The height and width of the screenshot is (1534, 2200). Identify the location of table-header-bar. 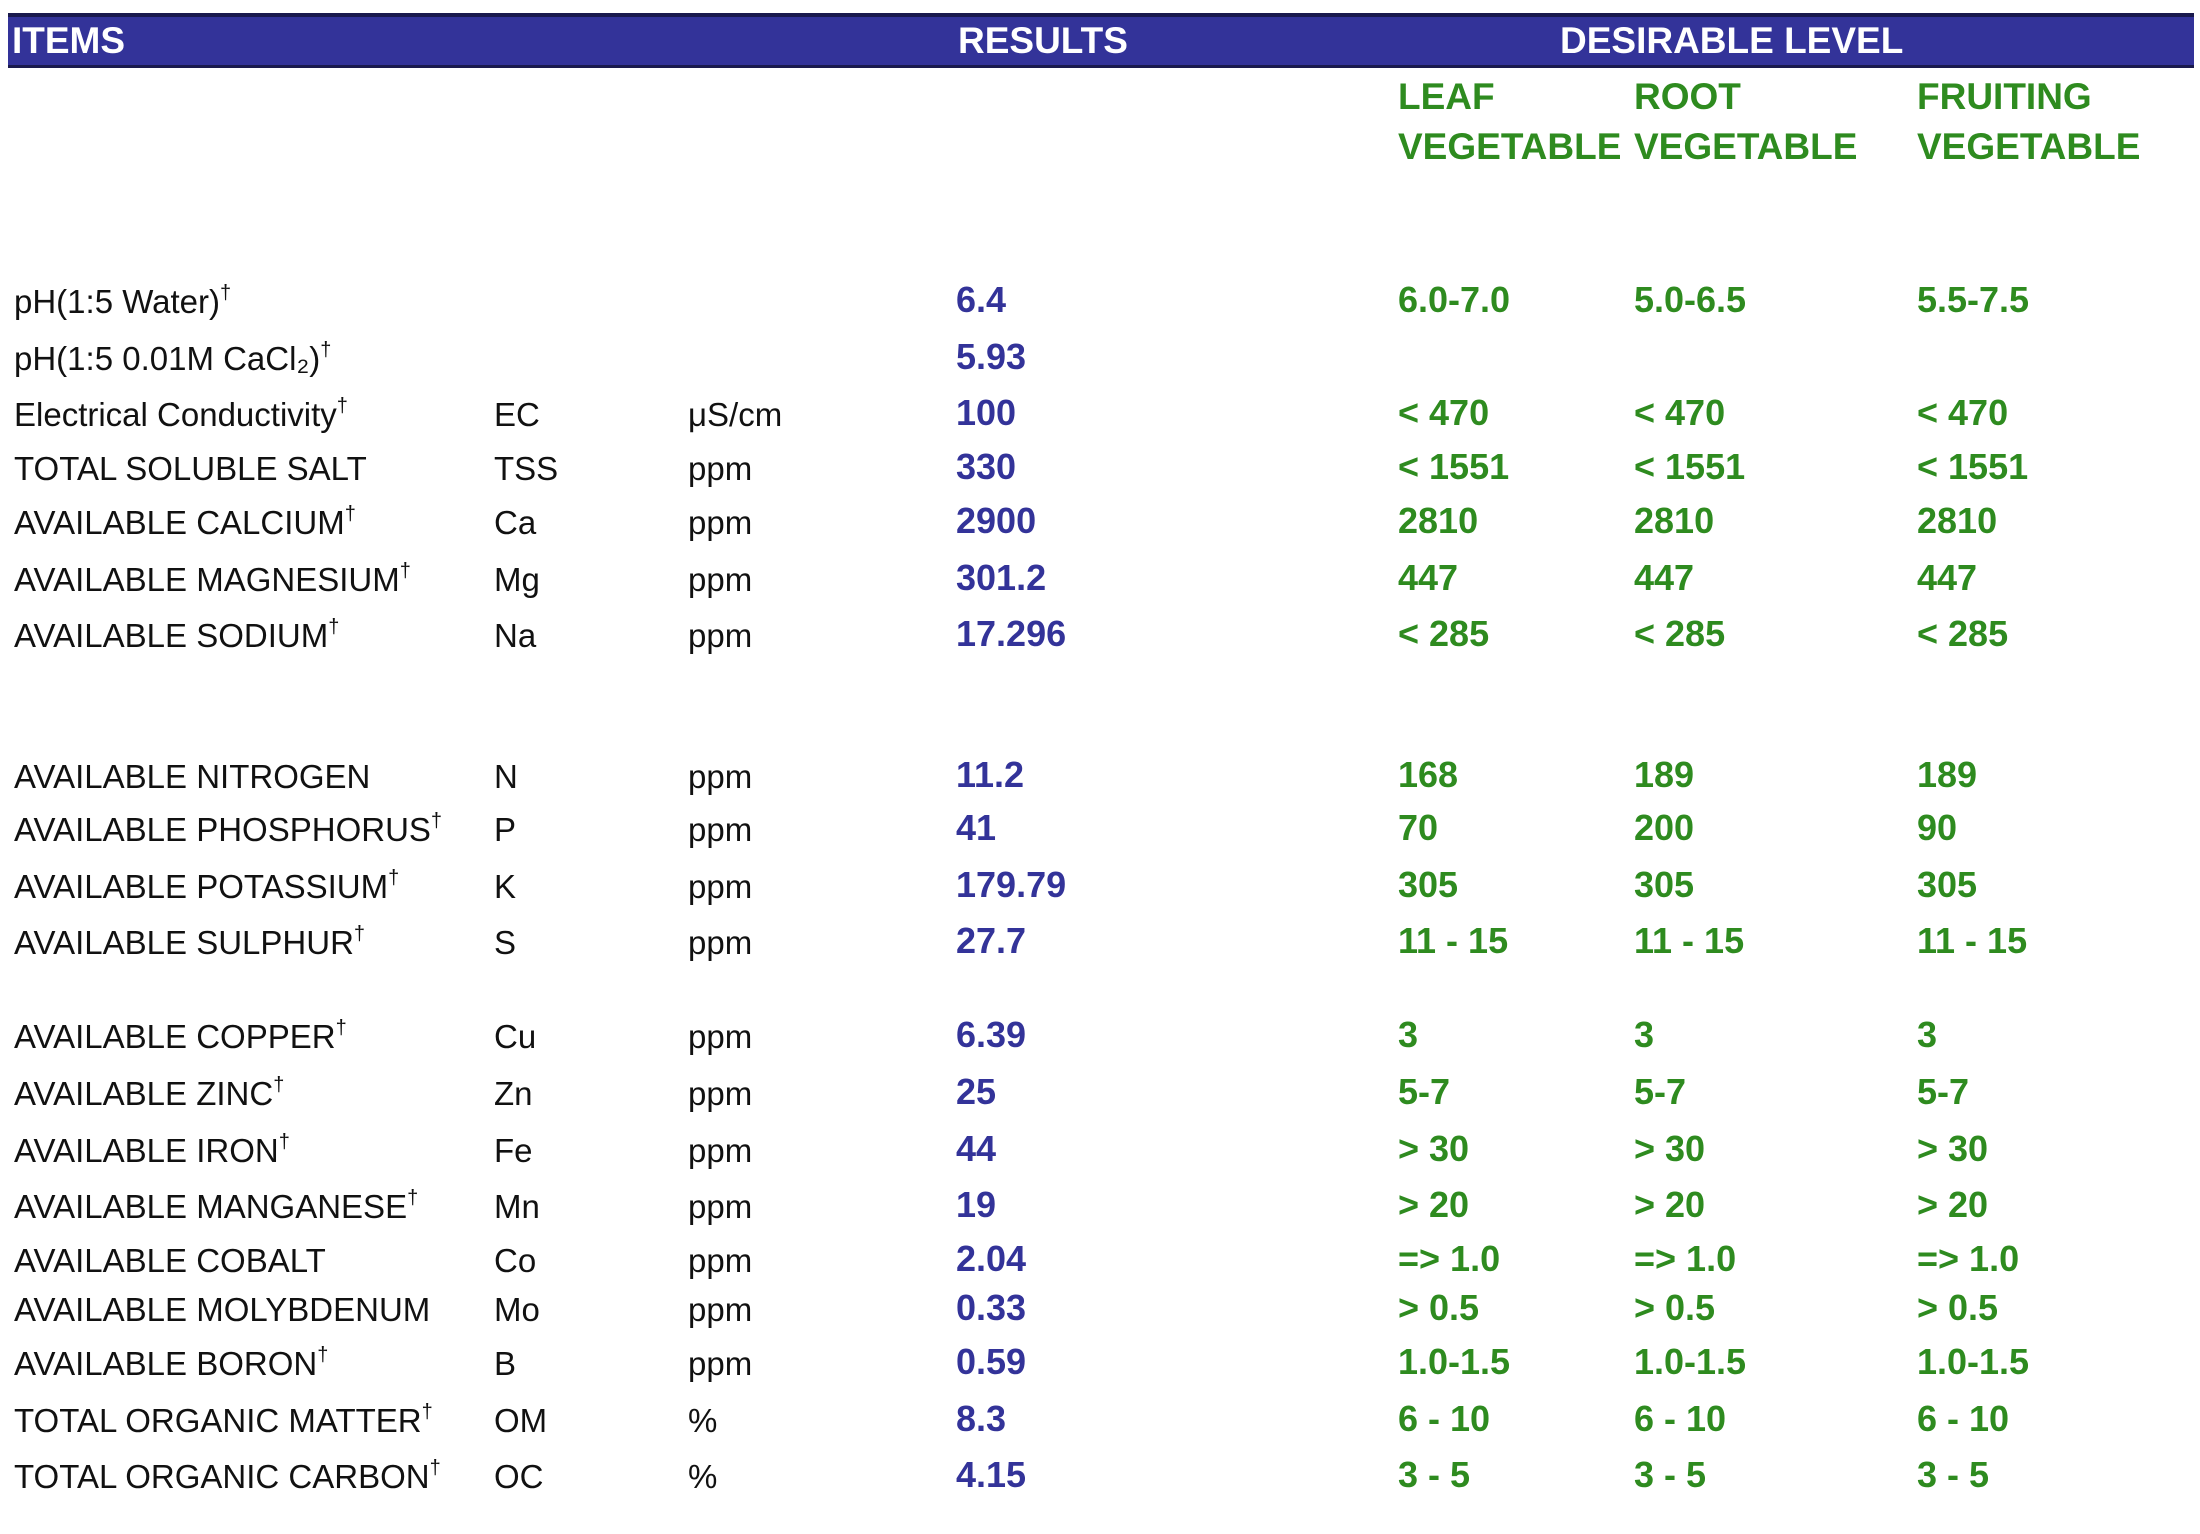
(1101, 40).